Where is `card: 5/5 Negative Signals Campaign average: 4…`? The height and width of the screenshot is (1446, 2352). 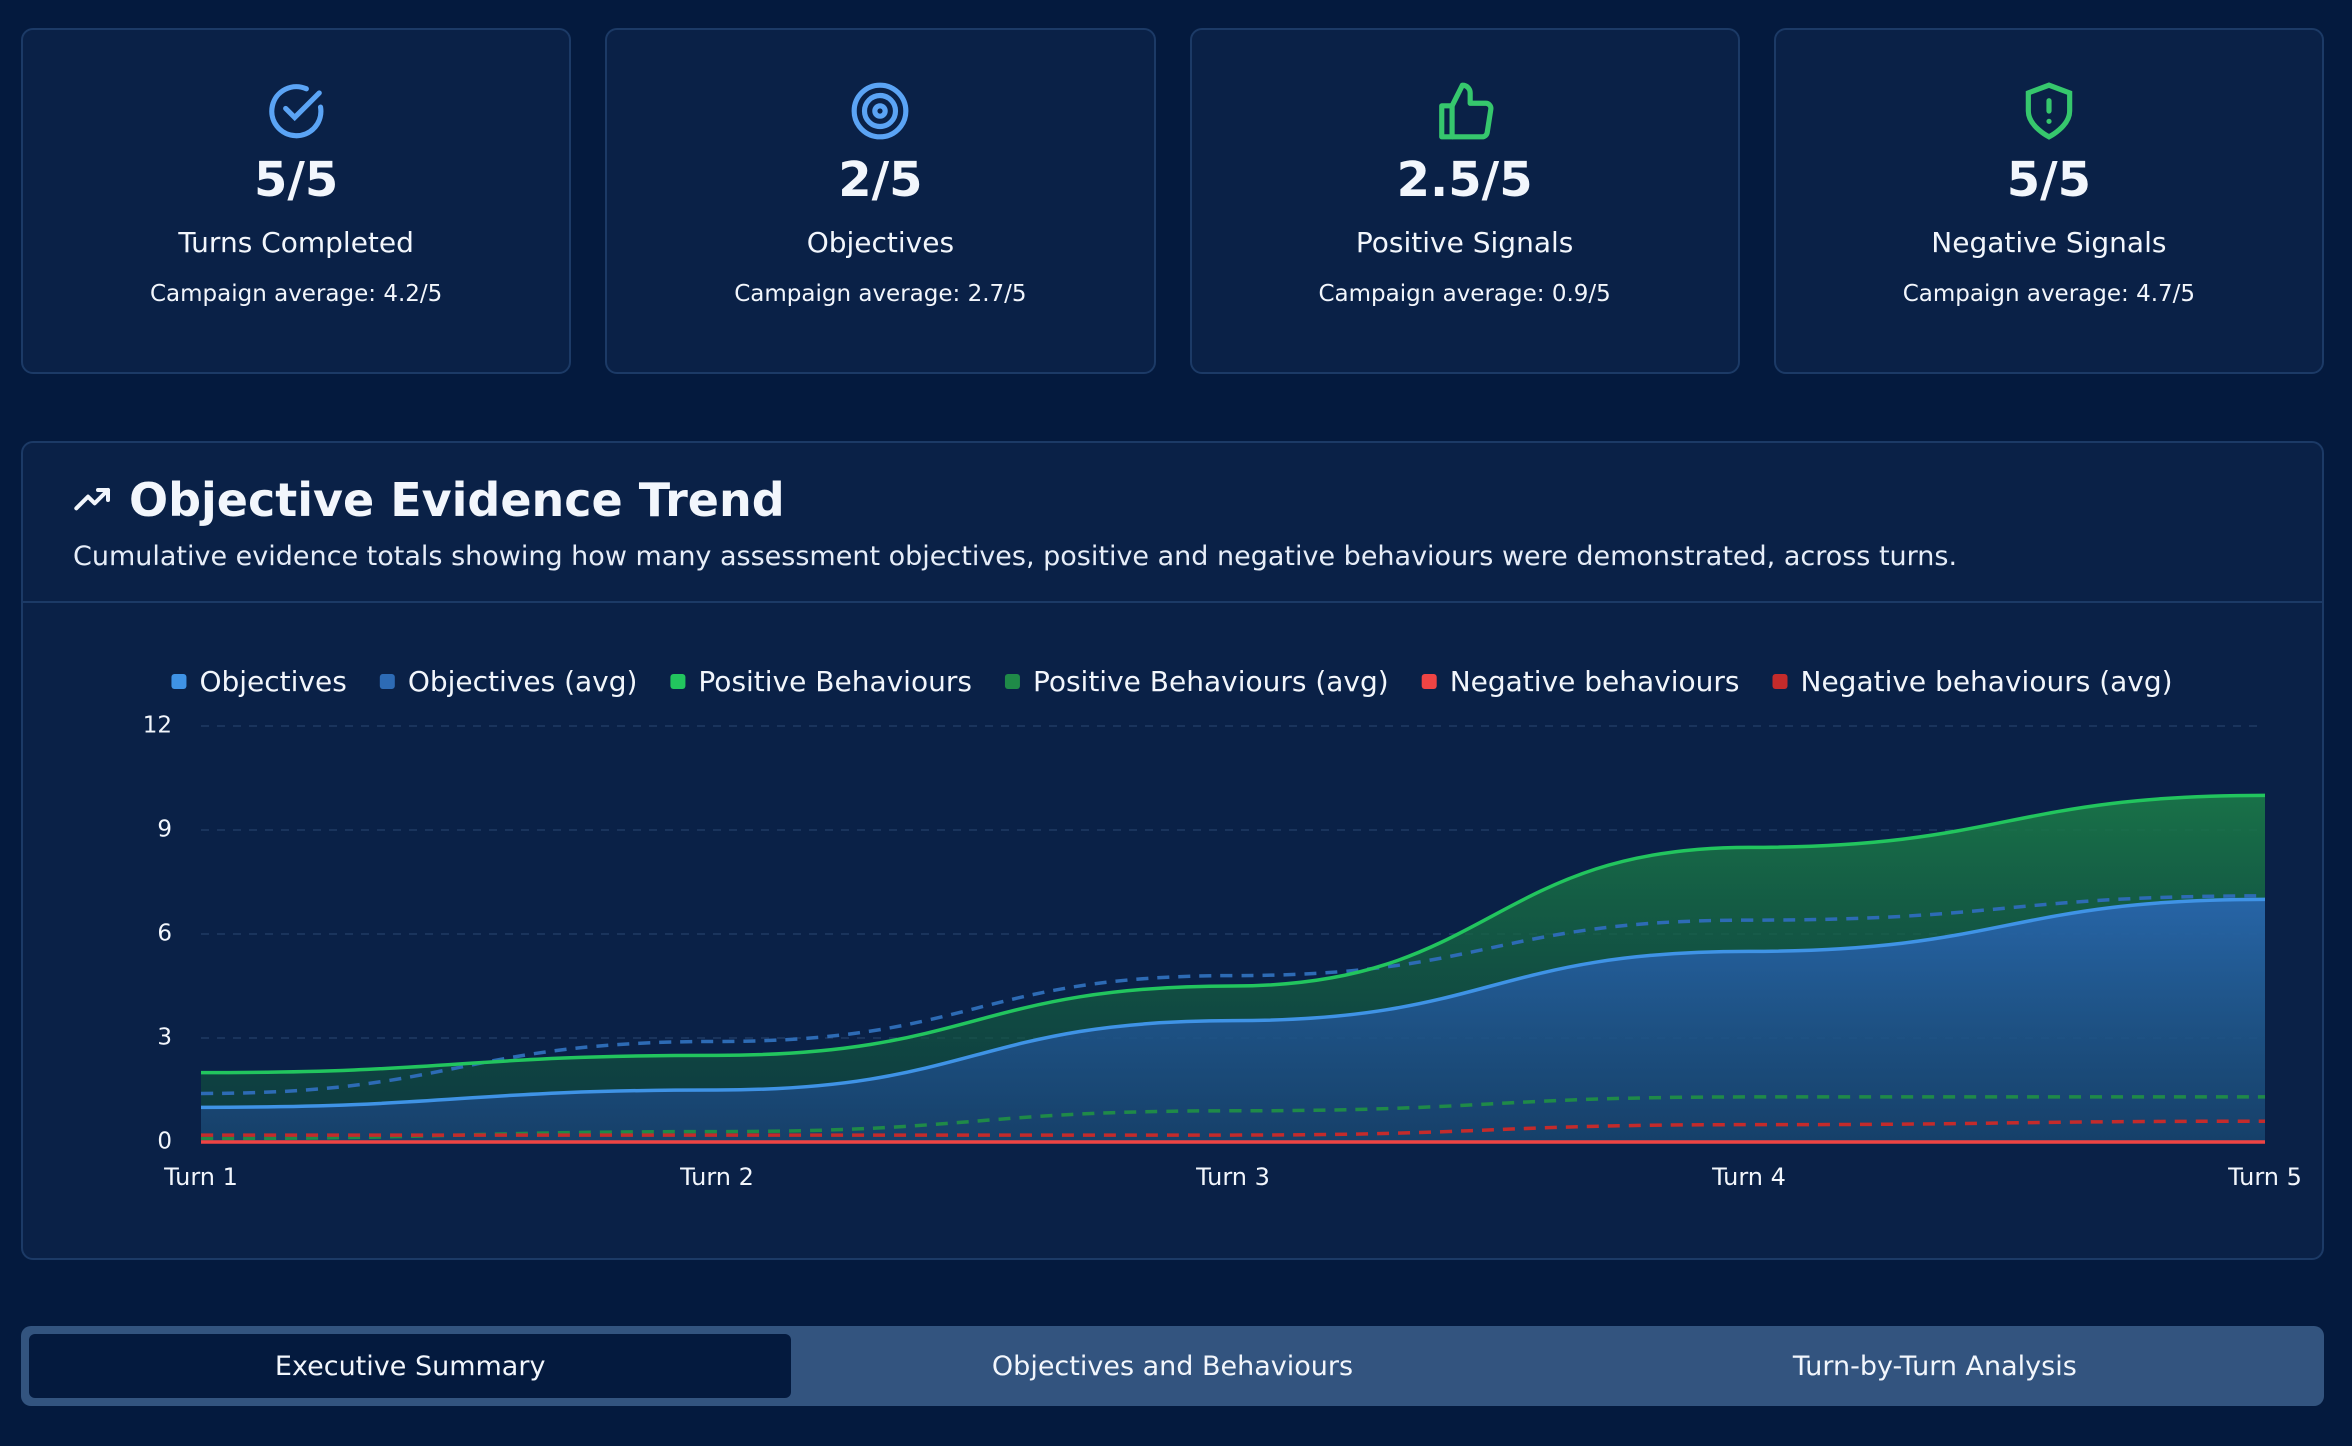 card: 5/5 Negative Signals Campaign average: 4… is located at coordinates (2048, 201).